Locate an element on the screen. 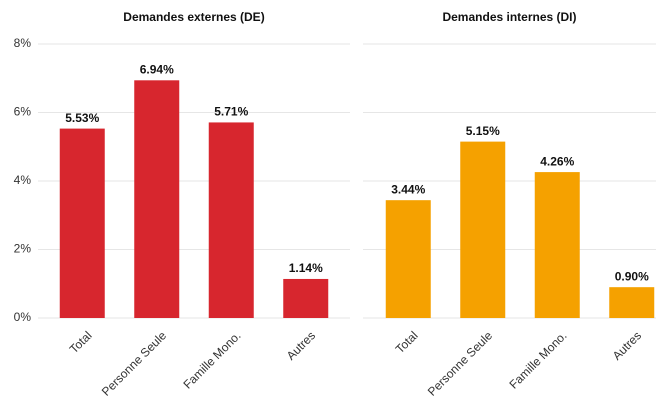  data-label: 3.44% is located at coordinates (408, 189).